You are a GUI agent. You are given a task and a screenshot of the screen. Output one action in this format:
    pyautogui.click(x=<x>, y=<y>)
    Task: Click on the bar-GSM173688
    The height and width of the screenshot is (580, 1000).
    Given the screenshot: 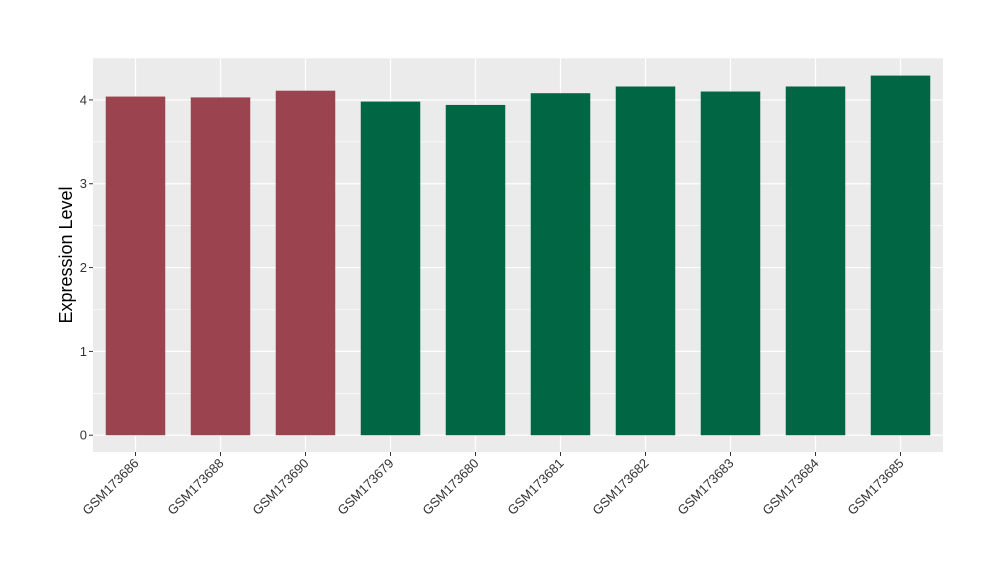 What is the action you would take?
    pyautogui.click(x=220, y=266)
    